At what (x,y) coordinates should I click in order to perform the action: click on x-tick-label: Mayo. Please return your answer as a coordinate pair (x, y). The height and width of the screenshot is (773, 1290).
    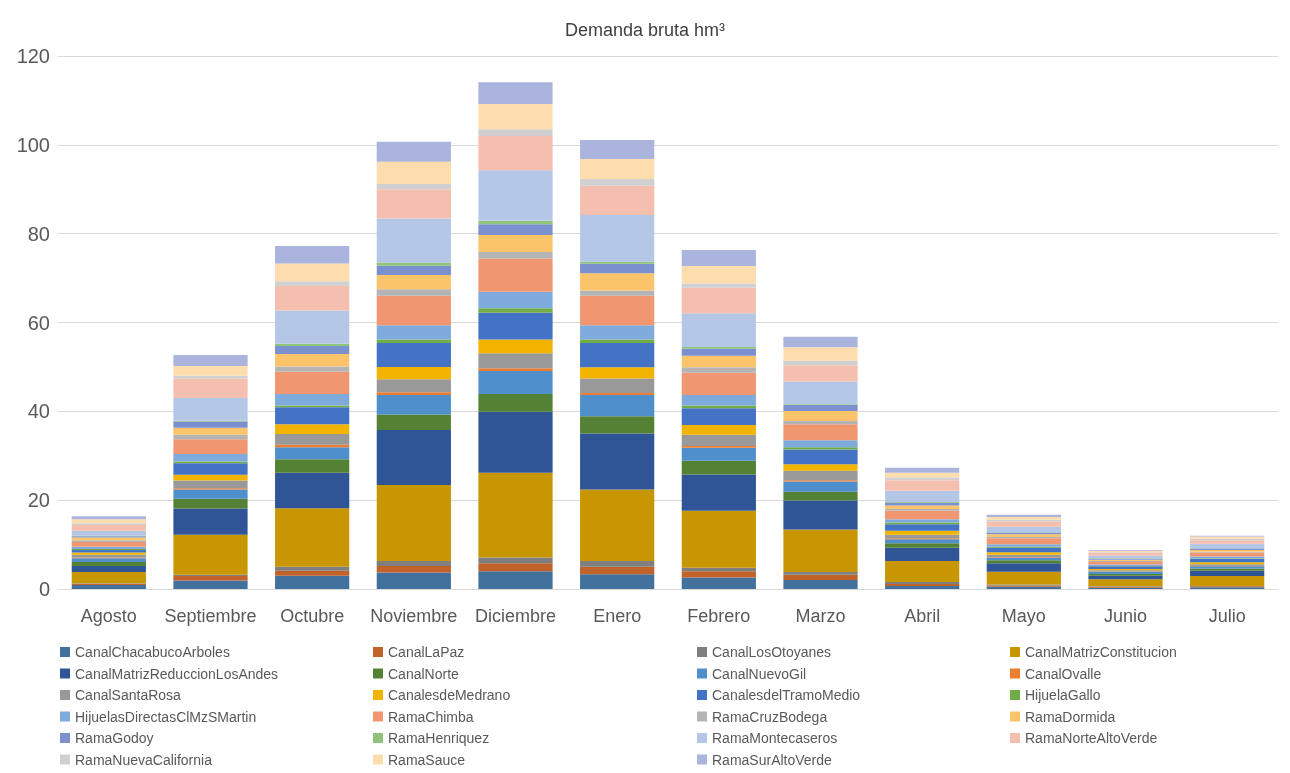
    Looking at the image, I should click on (1023, 616).